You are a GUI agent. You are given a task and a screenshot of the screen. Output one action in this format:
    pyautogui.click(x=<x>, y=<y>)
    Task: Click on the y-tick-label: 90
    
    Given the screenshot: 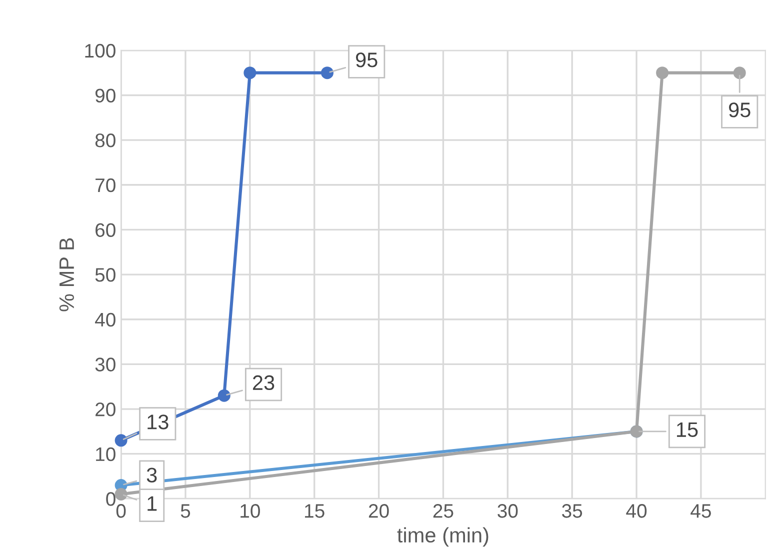 What is the action you would take?
    pyautogui.click(x=105, y=95)
    